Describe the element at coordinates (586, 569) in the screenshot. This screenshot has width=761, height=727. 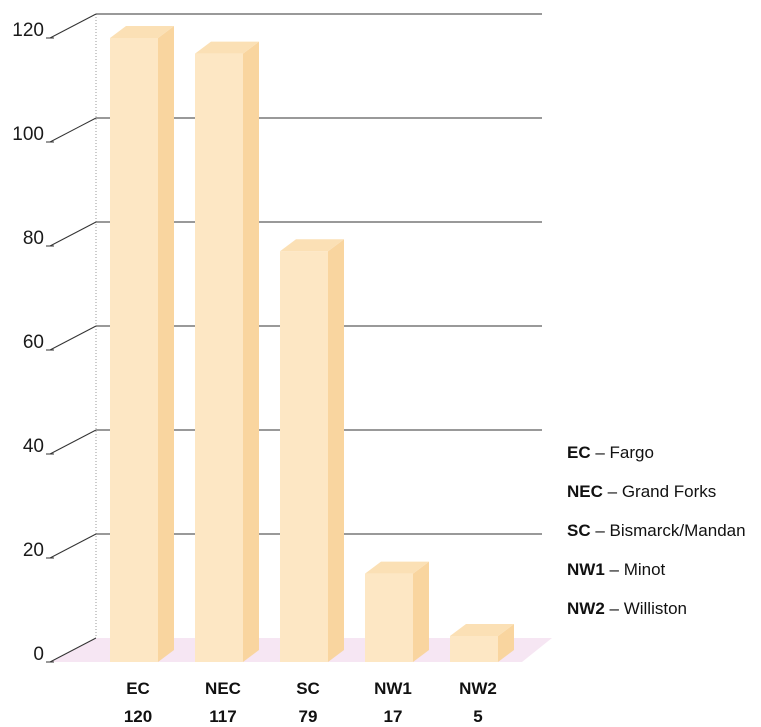
I see `legend-code: NW1` at that location.